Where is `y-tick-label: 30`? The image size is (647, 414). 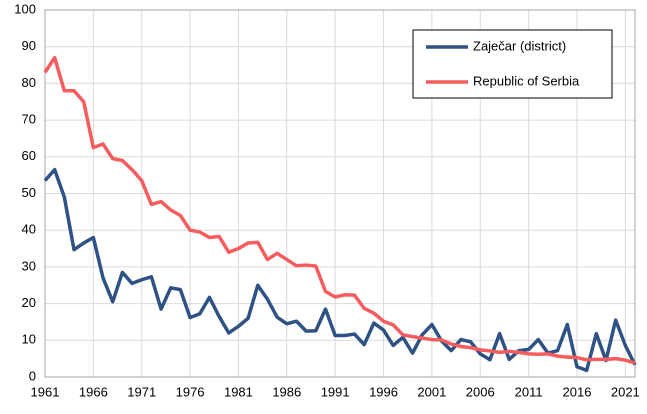 y-tick-label: 30 is located at coordinates (29, 265).